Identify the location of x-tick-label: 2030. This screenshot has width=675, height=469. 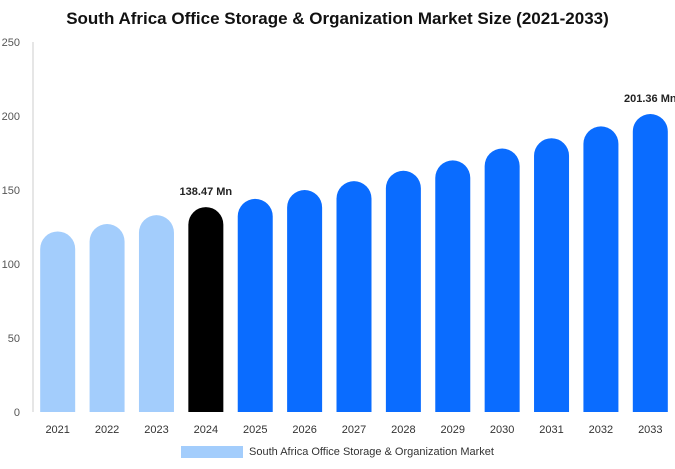
(502, 430).